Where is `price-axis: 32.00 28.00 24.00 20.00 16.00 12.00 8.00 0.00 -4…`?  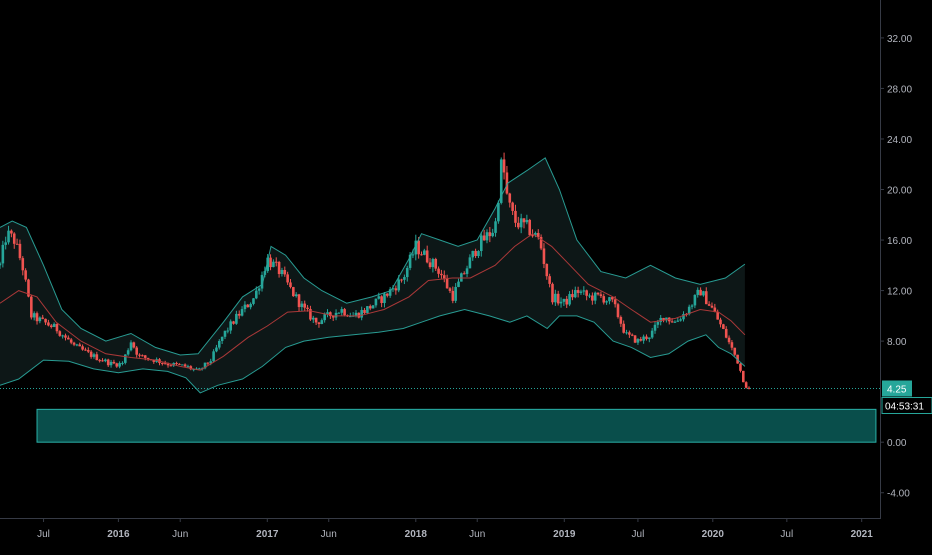 price-axis: 32.00 28.00 24.00 20.00 16.00 12.00 8.00 0.00 -4… is located at coordinates (906, 259).